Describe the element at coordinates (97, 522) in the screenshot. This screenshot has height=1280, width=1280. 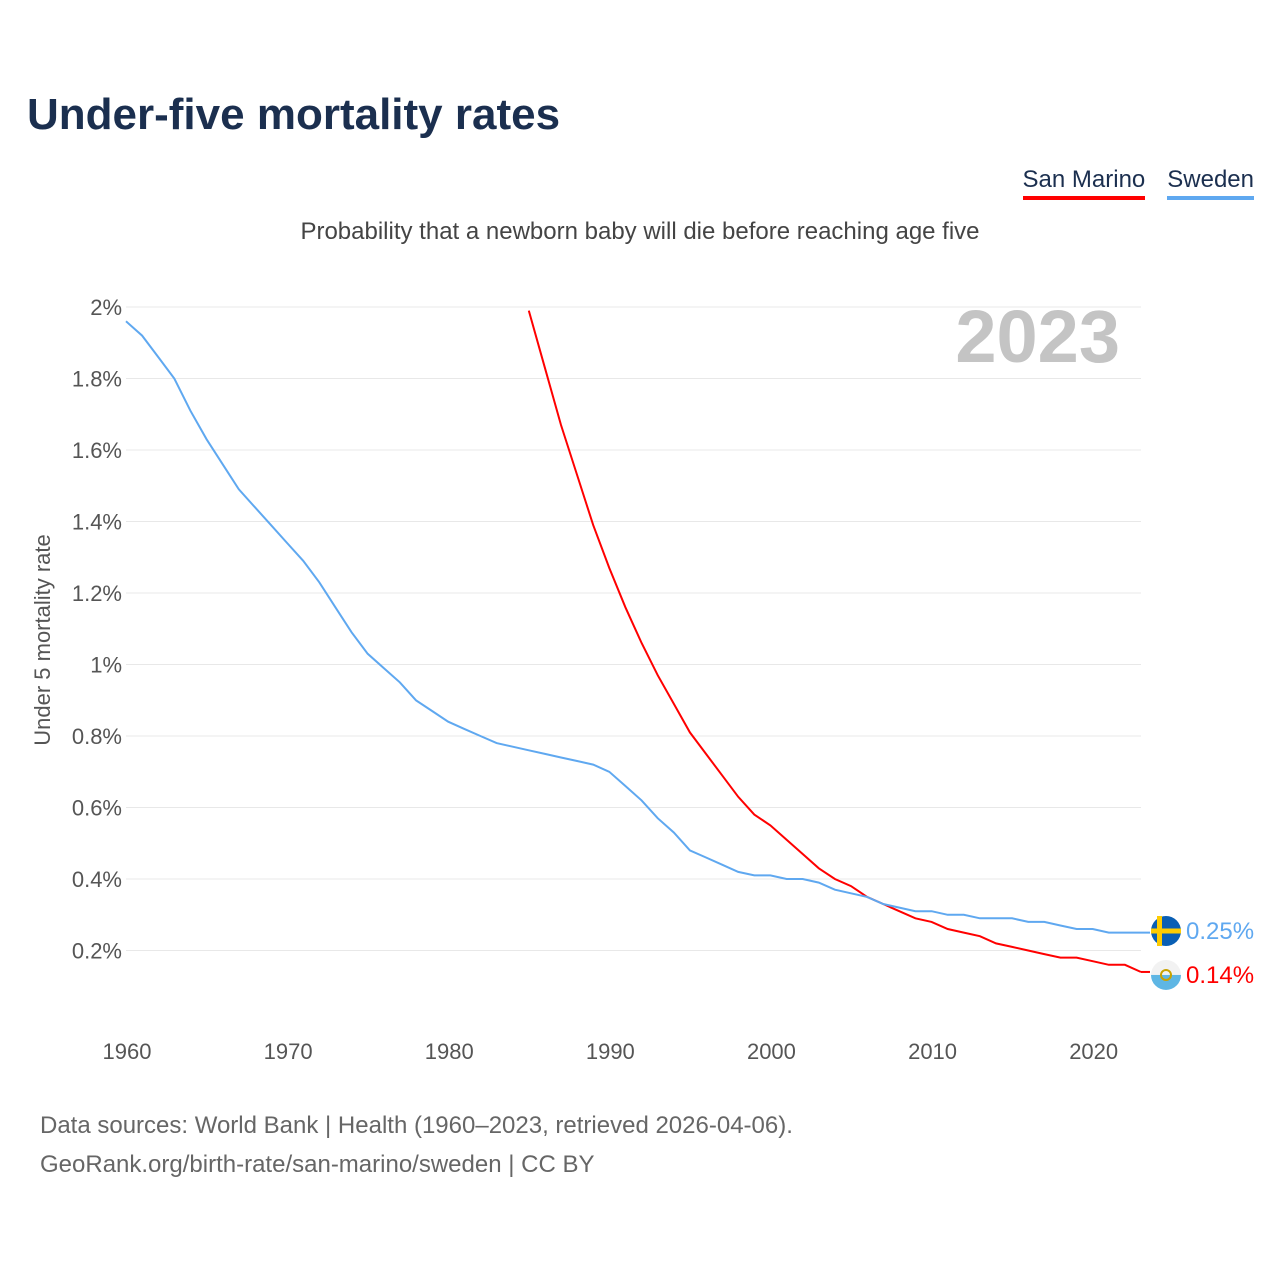
I see `y-tick-label: 1.4%` at that location.